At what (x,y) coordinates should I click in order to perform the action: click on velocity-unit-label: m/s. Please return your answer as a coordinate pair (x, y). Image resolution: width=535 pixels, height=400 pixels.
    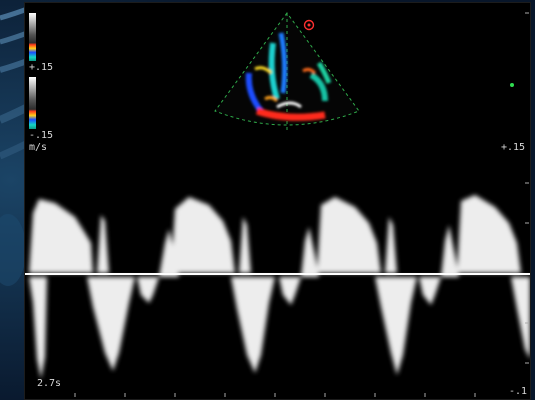
    Looking at the image, I should click on (38, 147).